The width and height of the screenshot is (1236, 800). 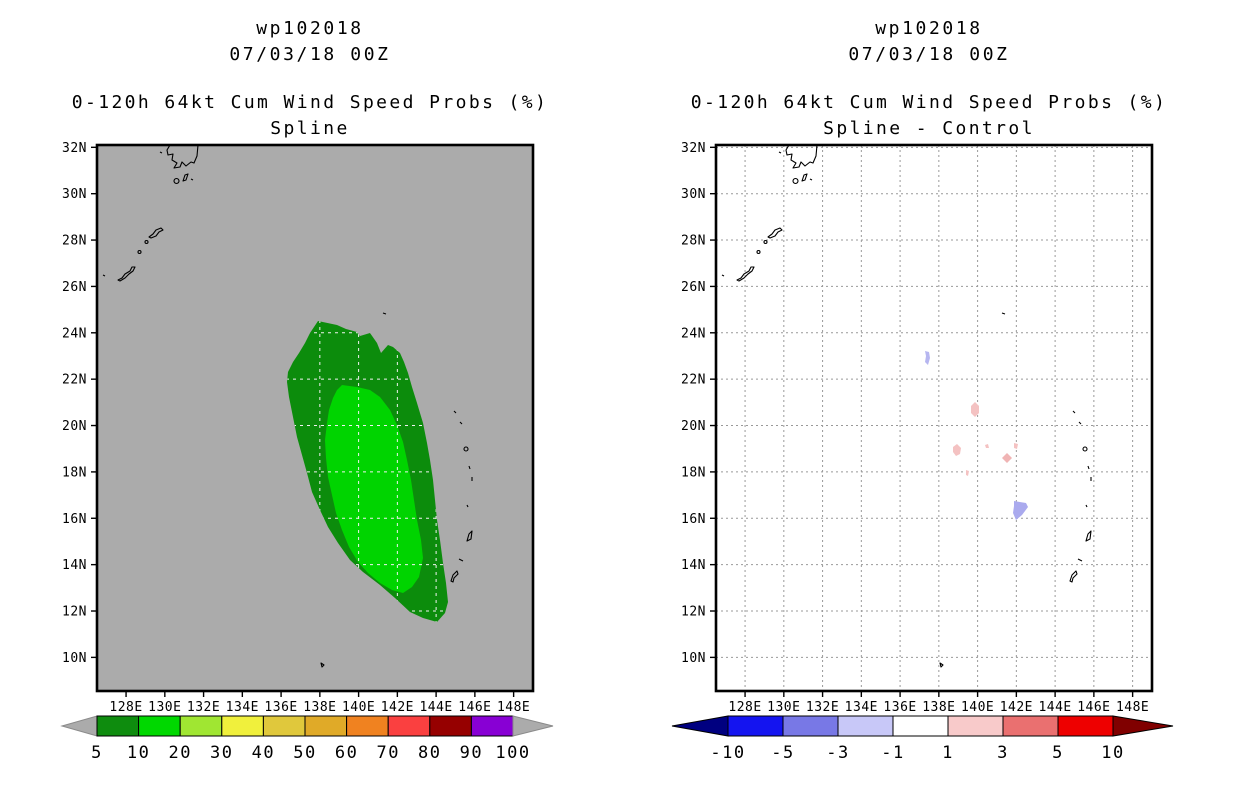 I want to click on svg-text: 50, so click(x=304, y=753).